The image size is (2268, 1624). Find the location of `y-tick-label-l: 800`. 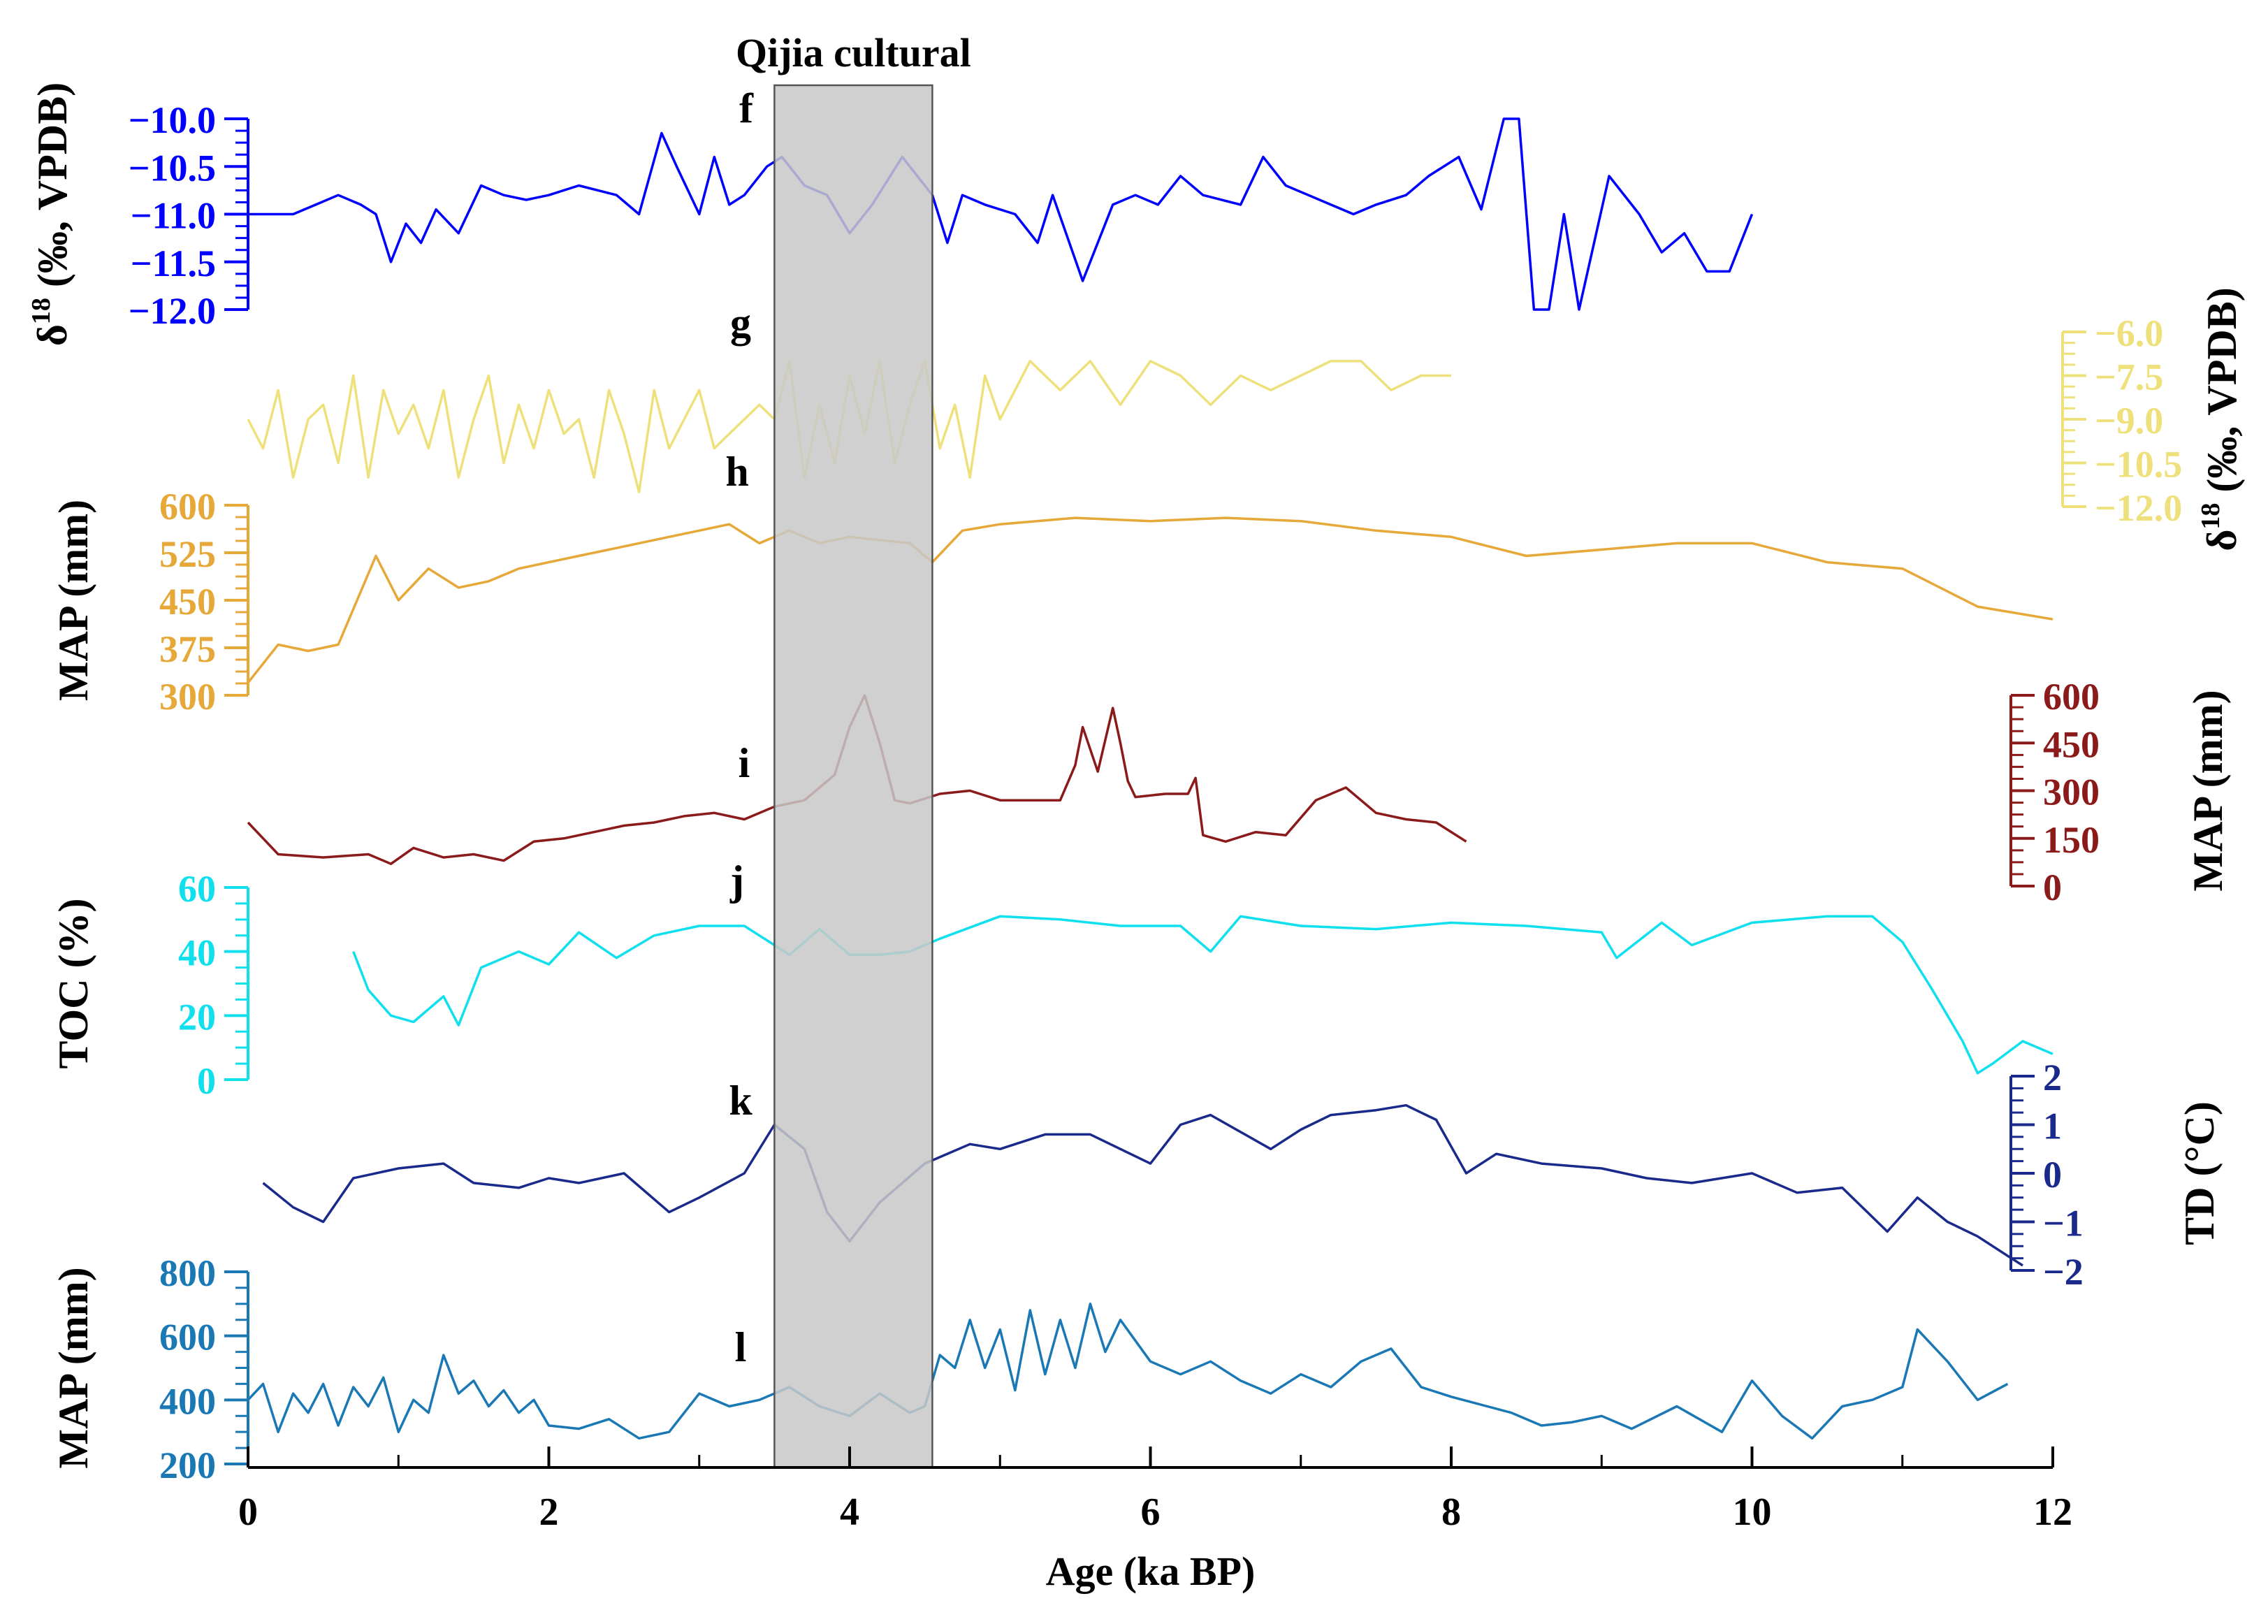

y-tick-label-l: 800 is located at coordinates (187, 1273).